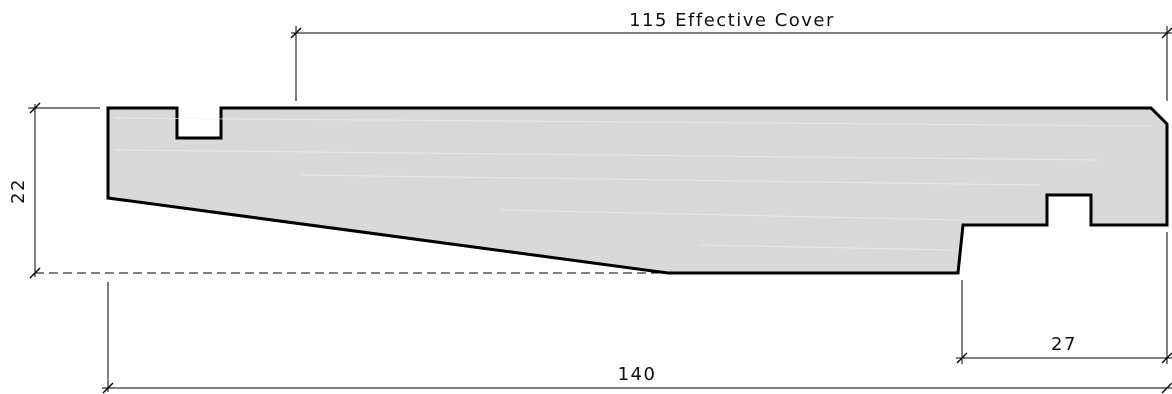 This screenshot has height=394, width=1172. Describe the element at coordinates (64, 190) in the screenshot. I see `thickness-dimension` at that location.